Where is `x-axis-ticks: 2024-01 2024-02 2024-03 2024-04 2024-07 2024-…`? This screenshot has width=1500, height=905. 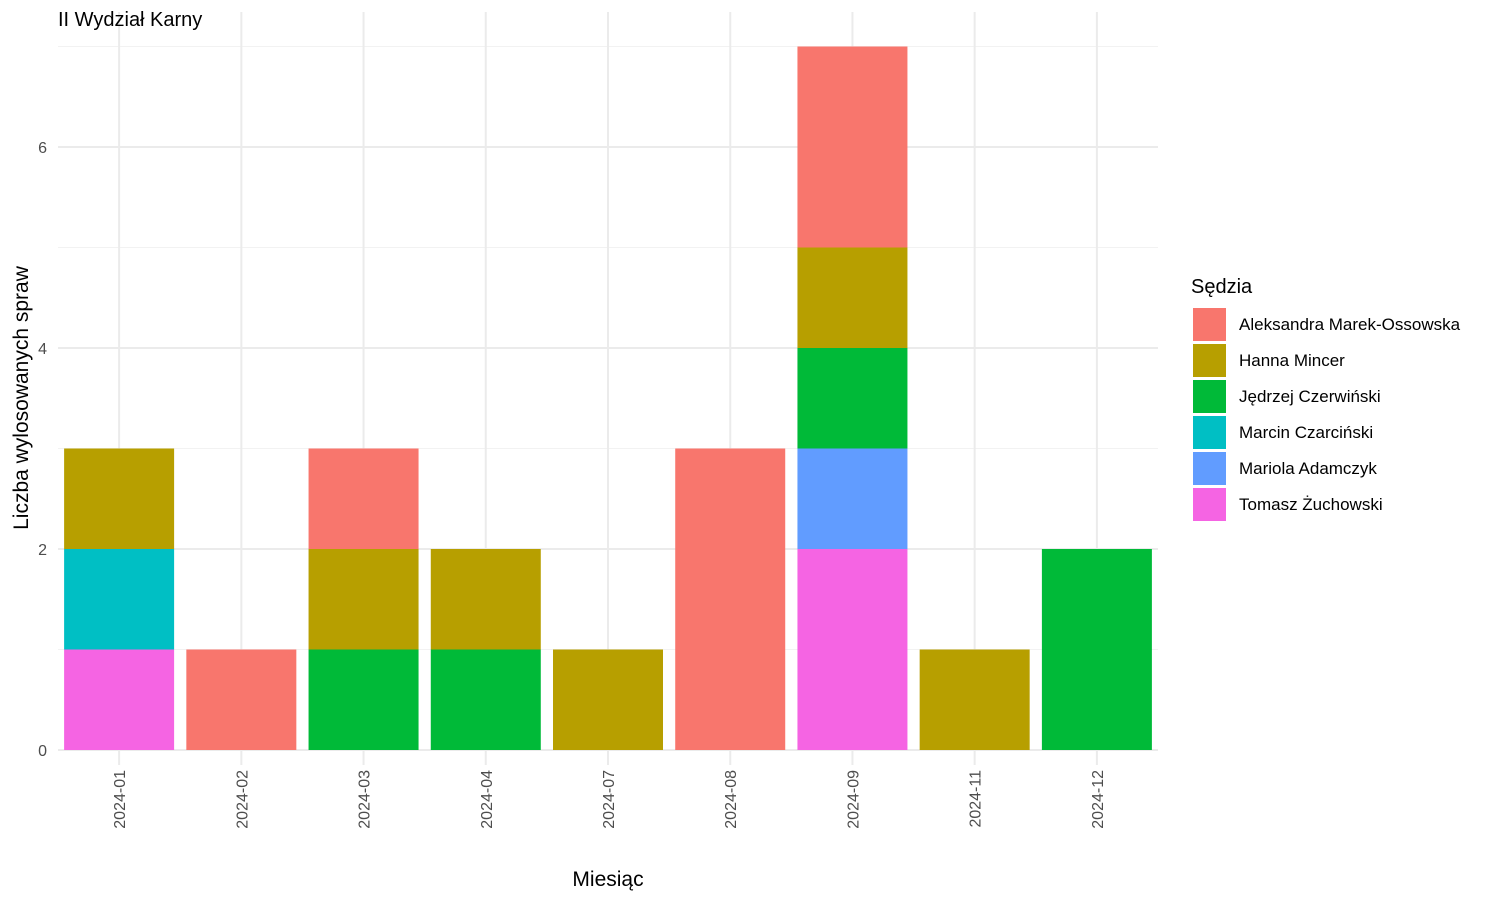
x-axis-ticks: 2024-01 2024-02 2024-03 2024-04 2024-07 2024-… is located at coordinates (609, 799).